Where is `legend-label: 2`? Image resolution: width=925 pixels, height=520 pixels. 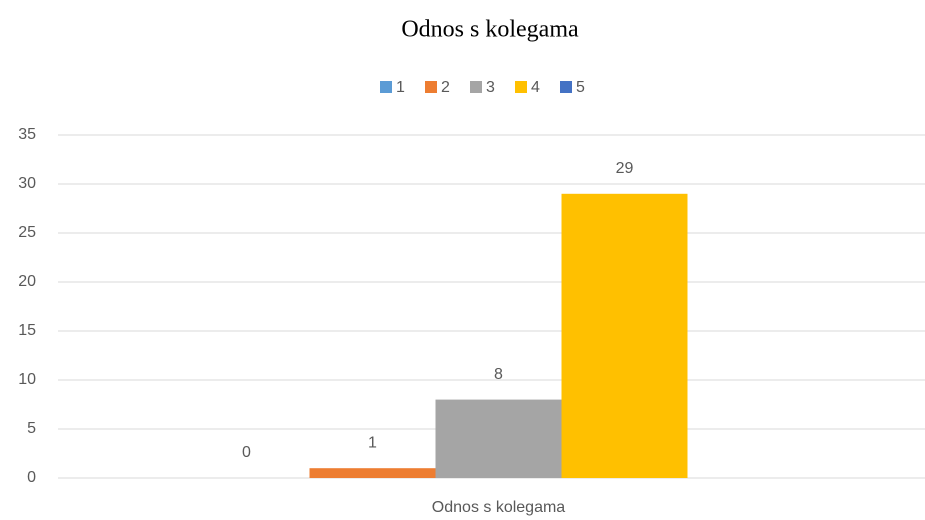 legend-label: 2 is located at coordinates (445, 87).